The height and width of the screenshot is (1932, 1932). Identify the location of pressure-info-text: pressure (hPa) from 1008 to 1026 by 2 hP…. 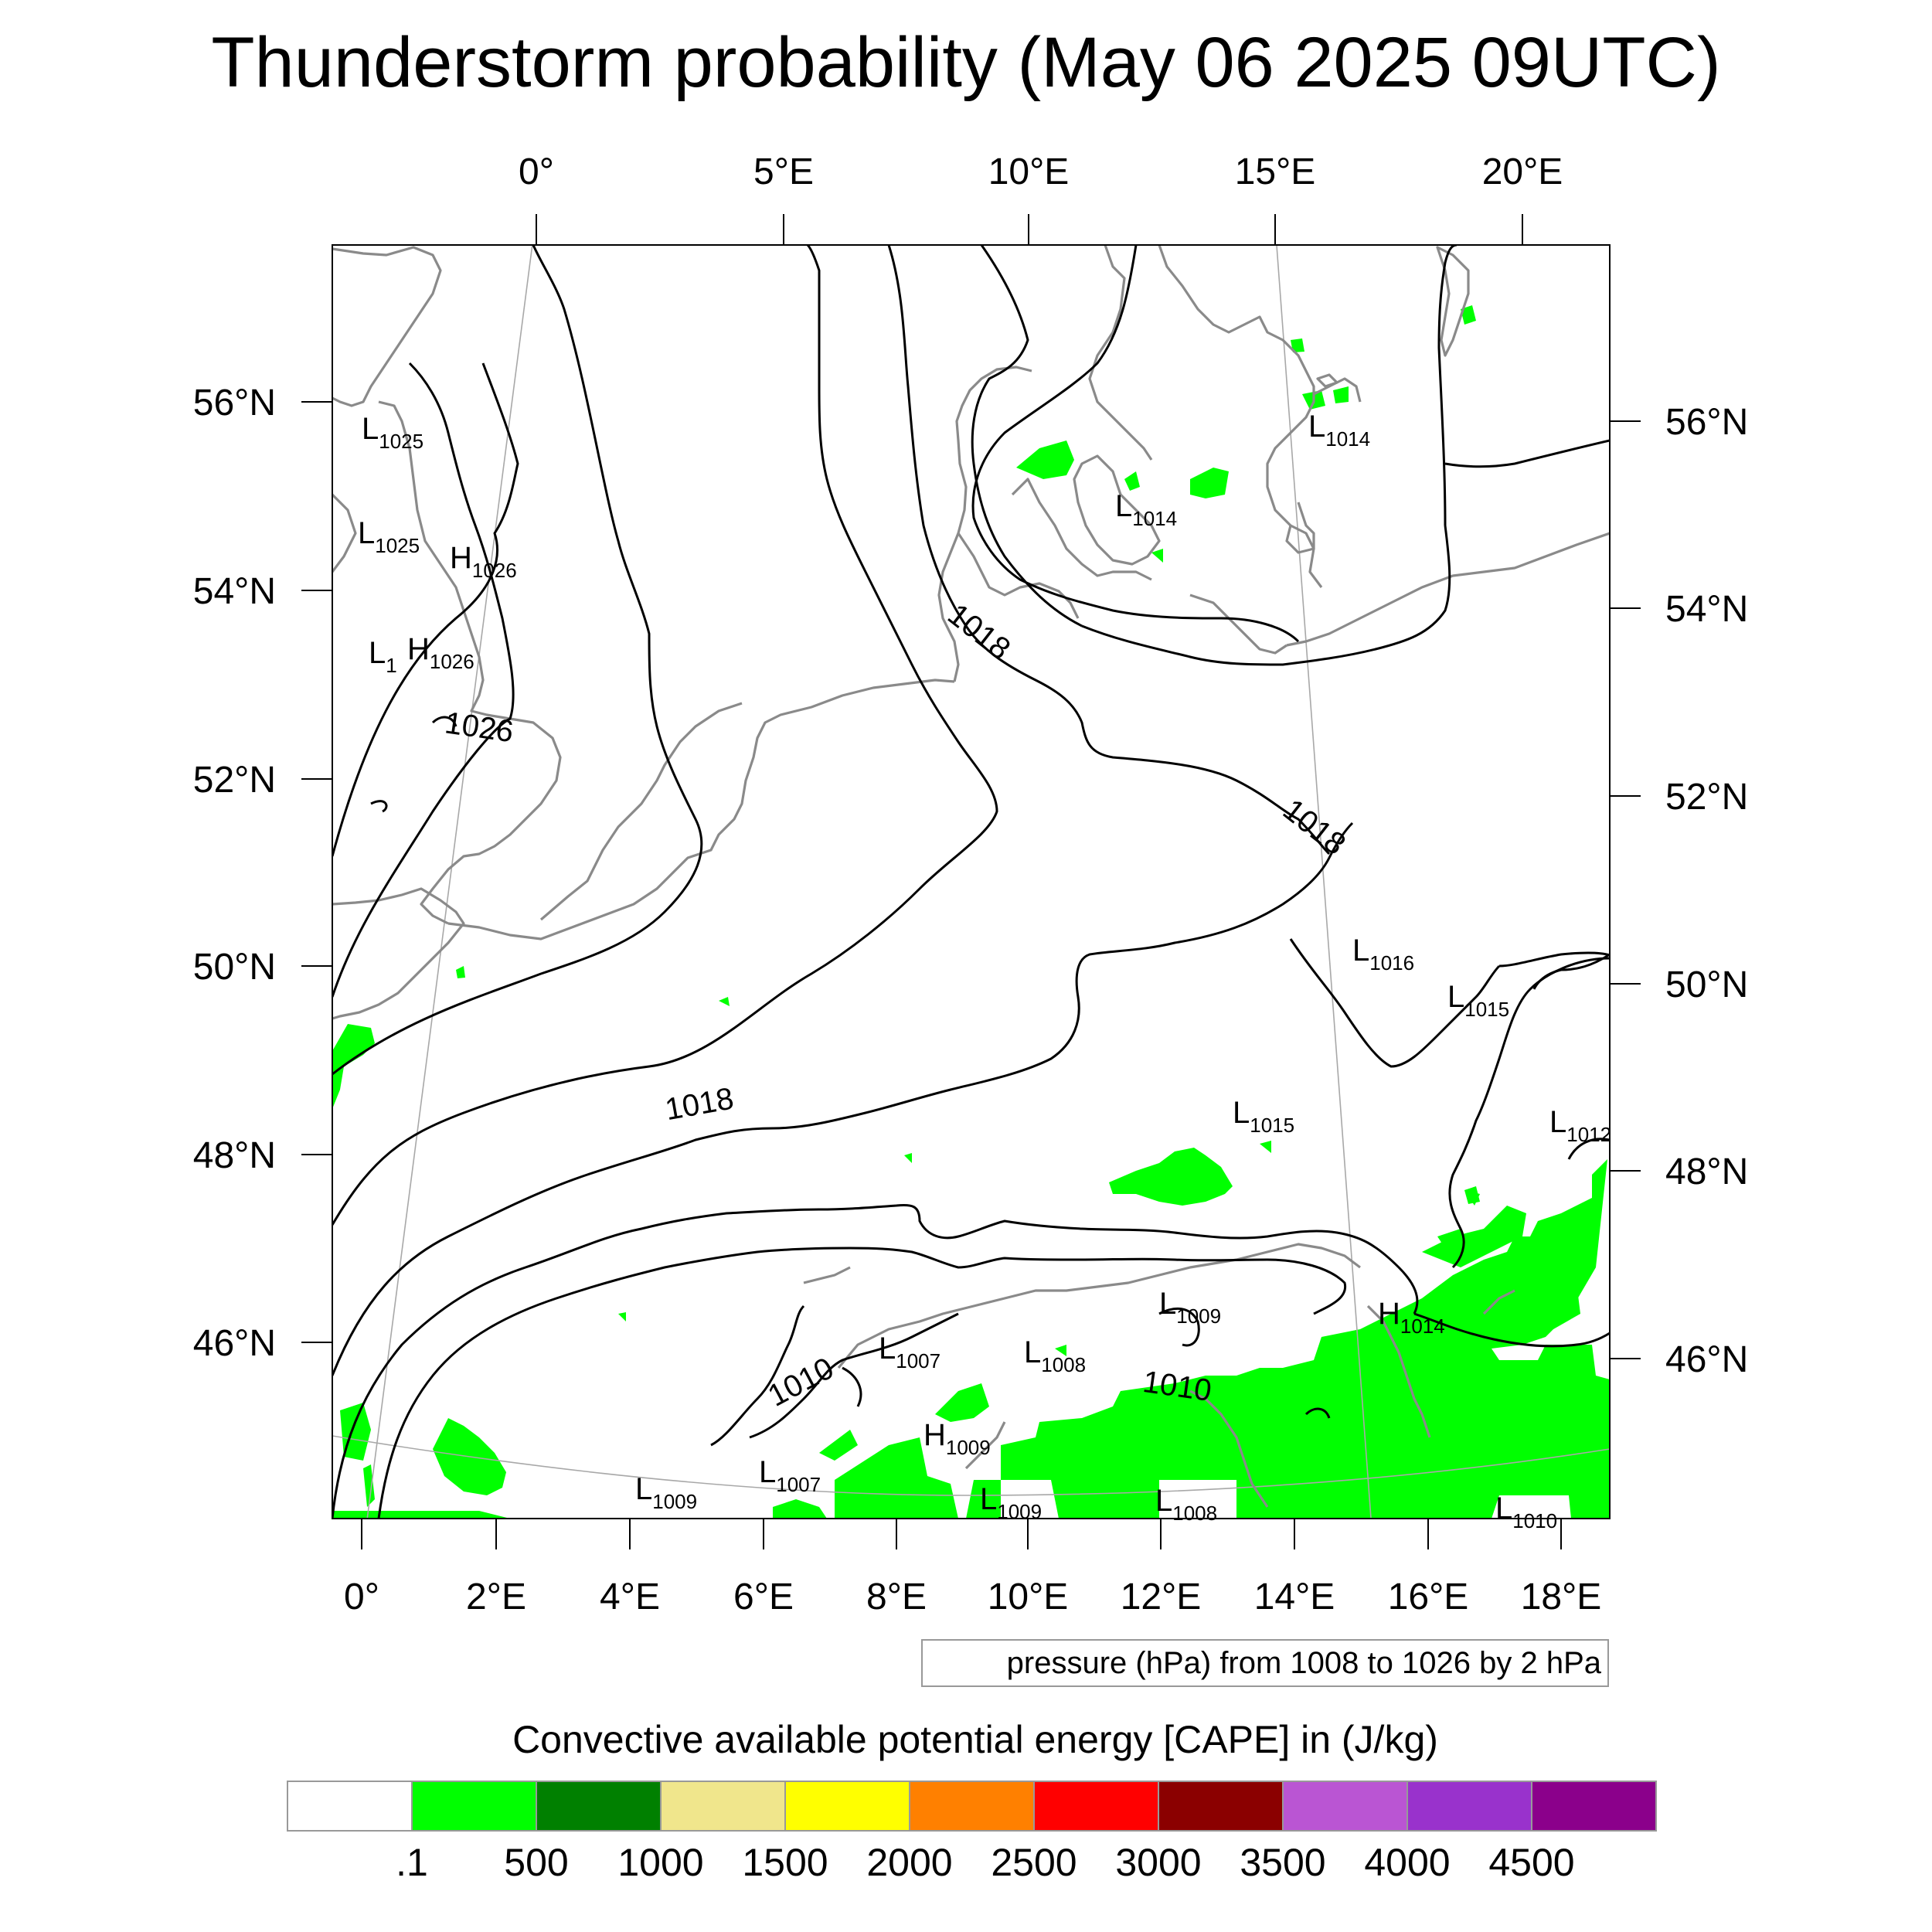
(1305, 1663).